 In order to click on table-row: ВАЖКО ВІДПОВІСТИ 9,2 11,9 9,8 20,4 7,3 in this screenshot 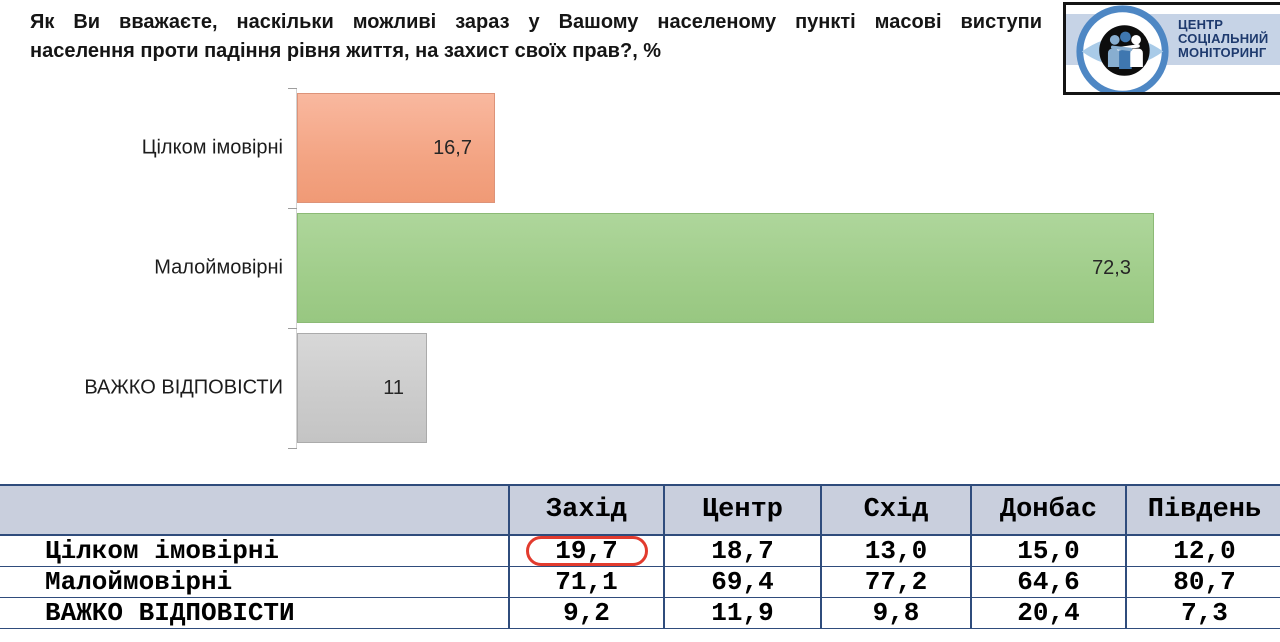, I will do `click(640, 613)`.